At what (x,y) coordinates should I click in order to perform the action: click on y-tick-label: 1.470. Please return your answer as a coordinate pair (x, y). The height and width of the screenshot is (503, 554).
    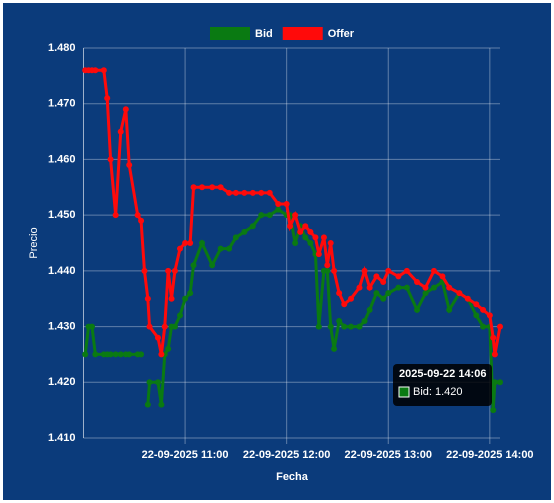
    Looking at the image, I should click on (62, 104).